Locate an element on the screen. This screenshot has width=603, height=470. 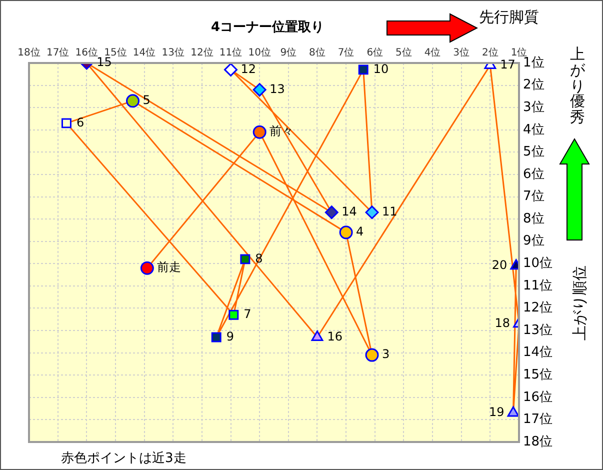
y-tick-label: 5位 is located at coordinates (533, 152).